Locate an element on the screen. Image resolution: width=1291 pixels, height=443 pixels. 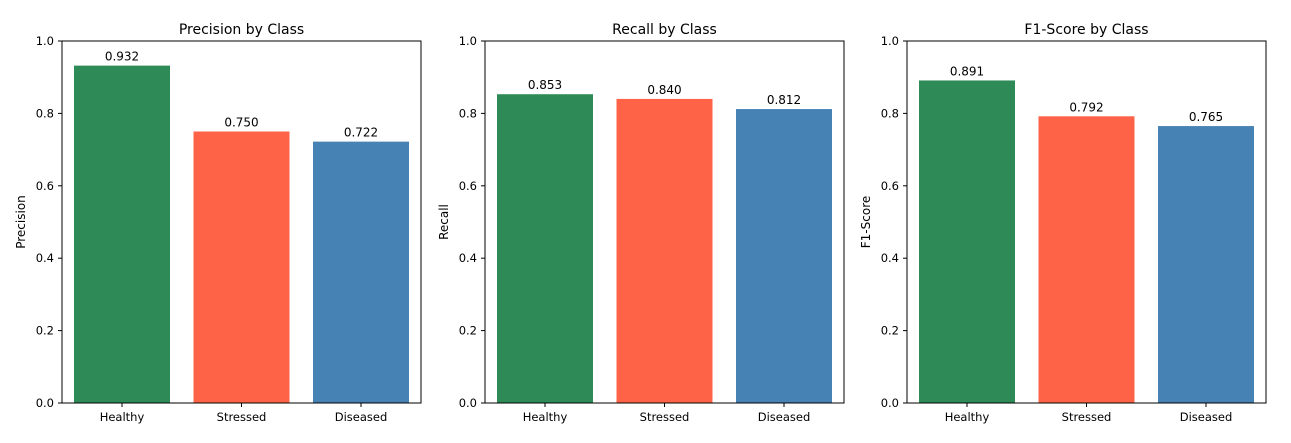
data-label: 0.792 is located at coordinates (1086, 107).